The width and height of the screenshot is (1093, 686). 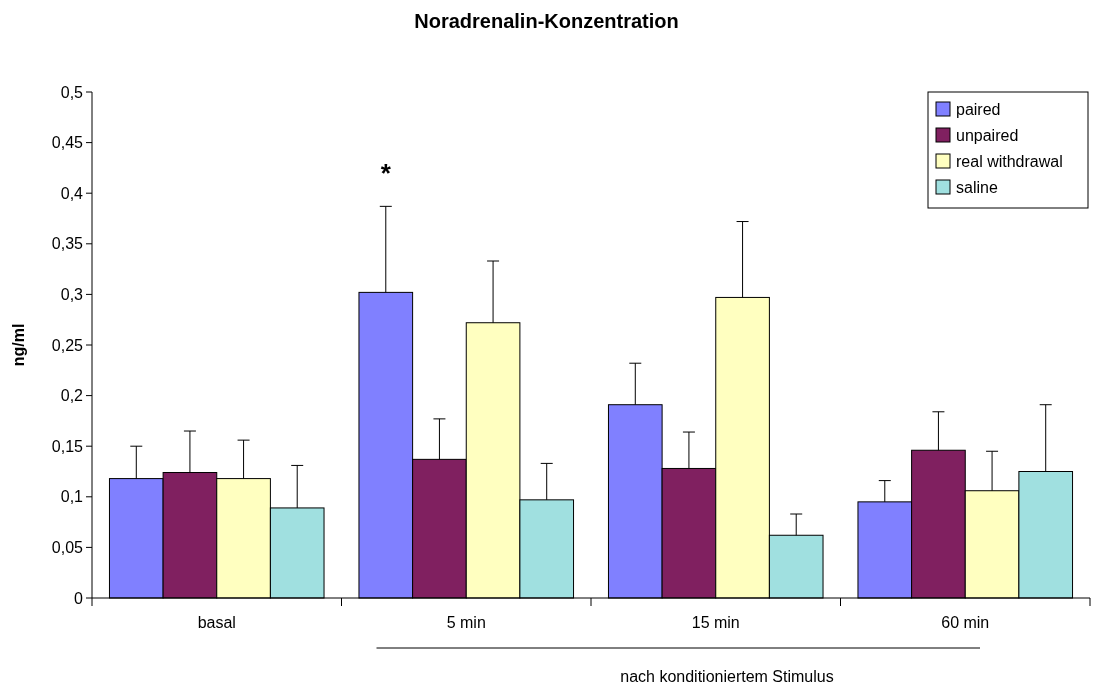 What do you see at coordinates (72, 294) in the screenshot?
I see `y-tick-label: 0,3` at bounding box center [72, 294].